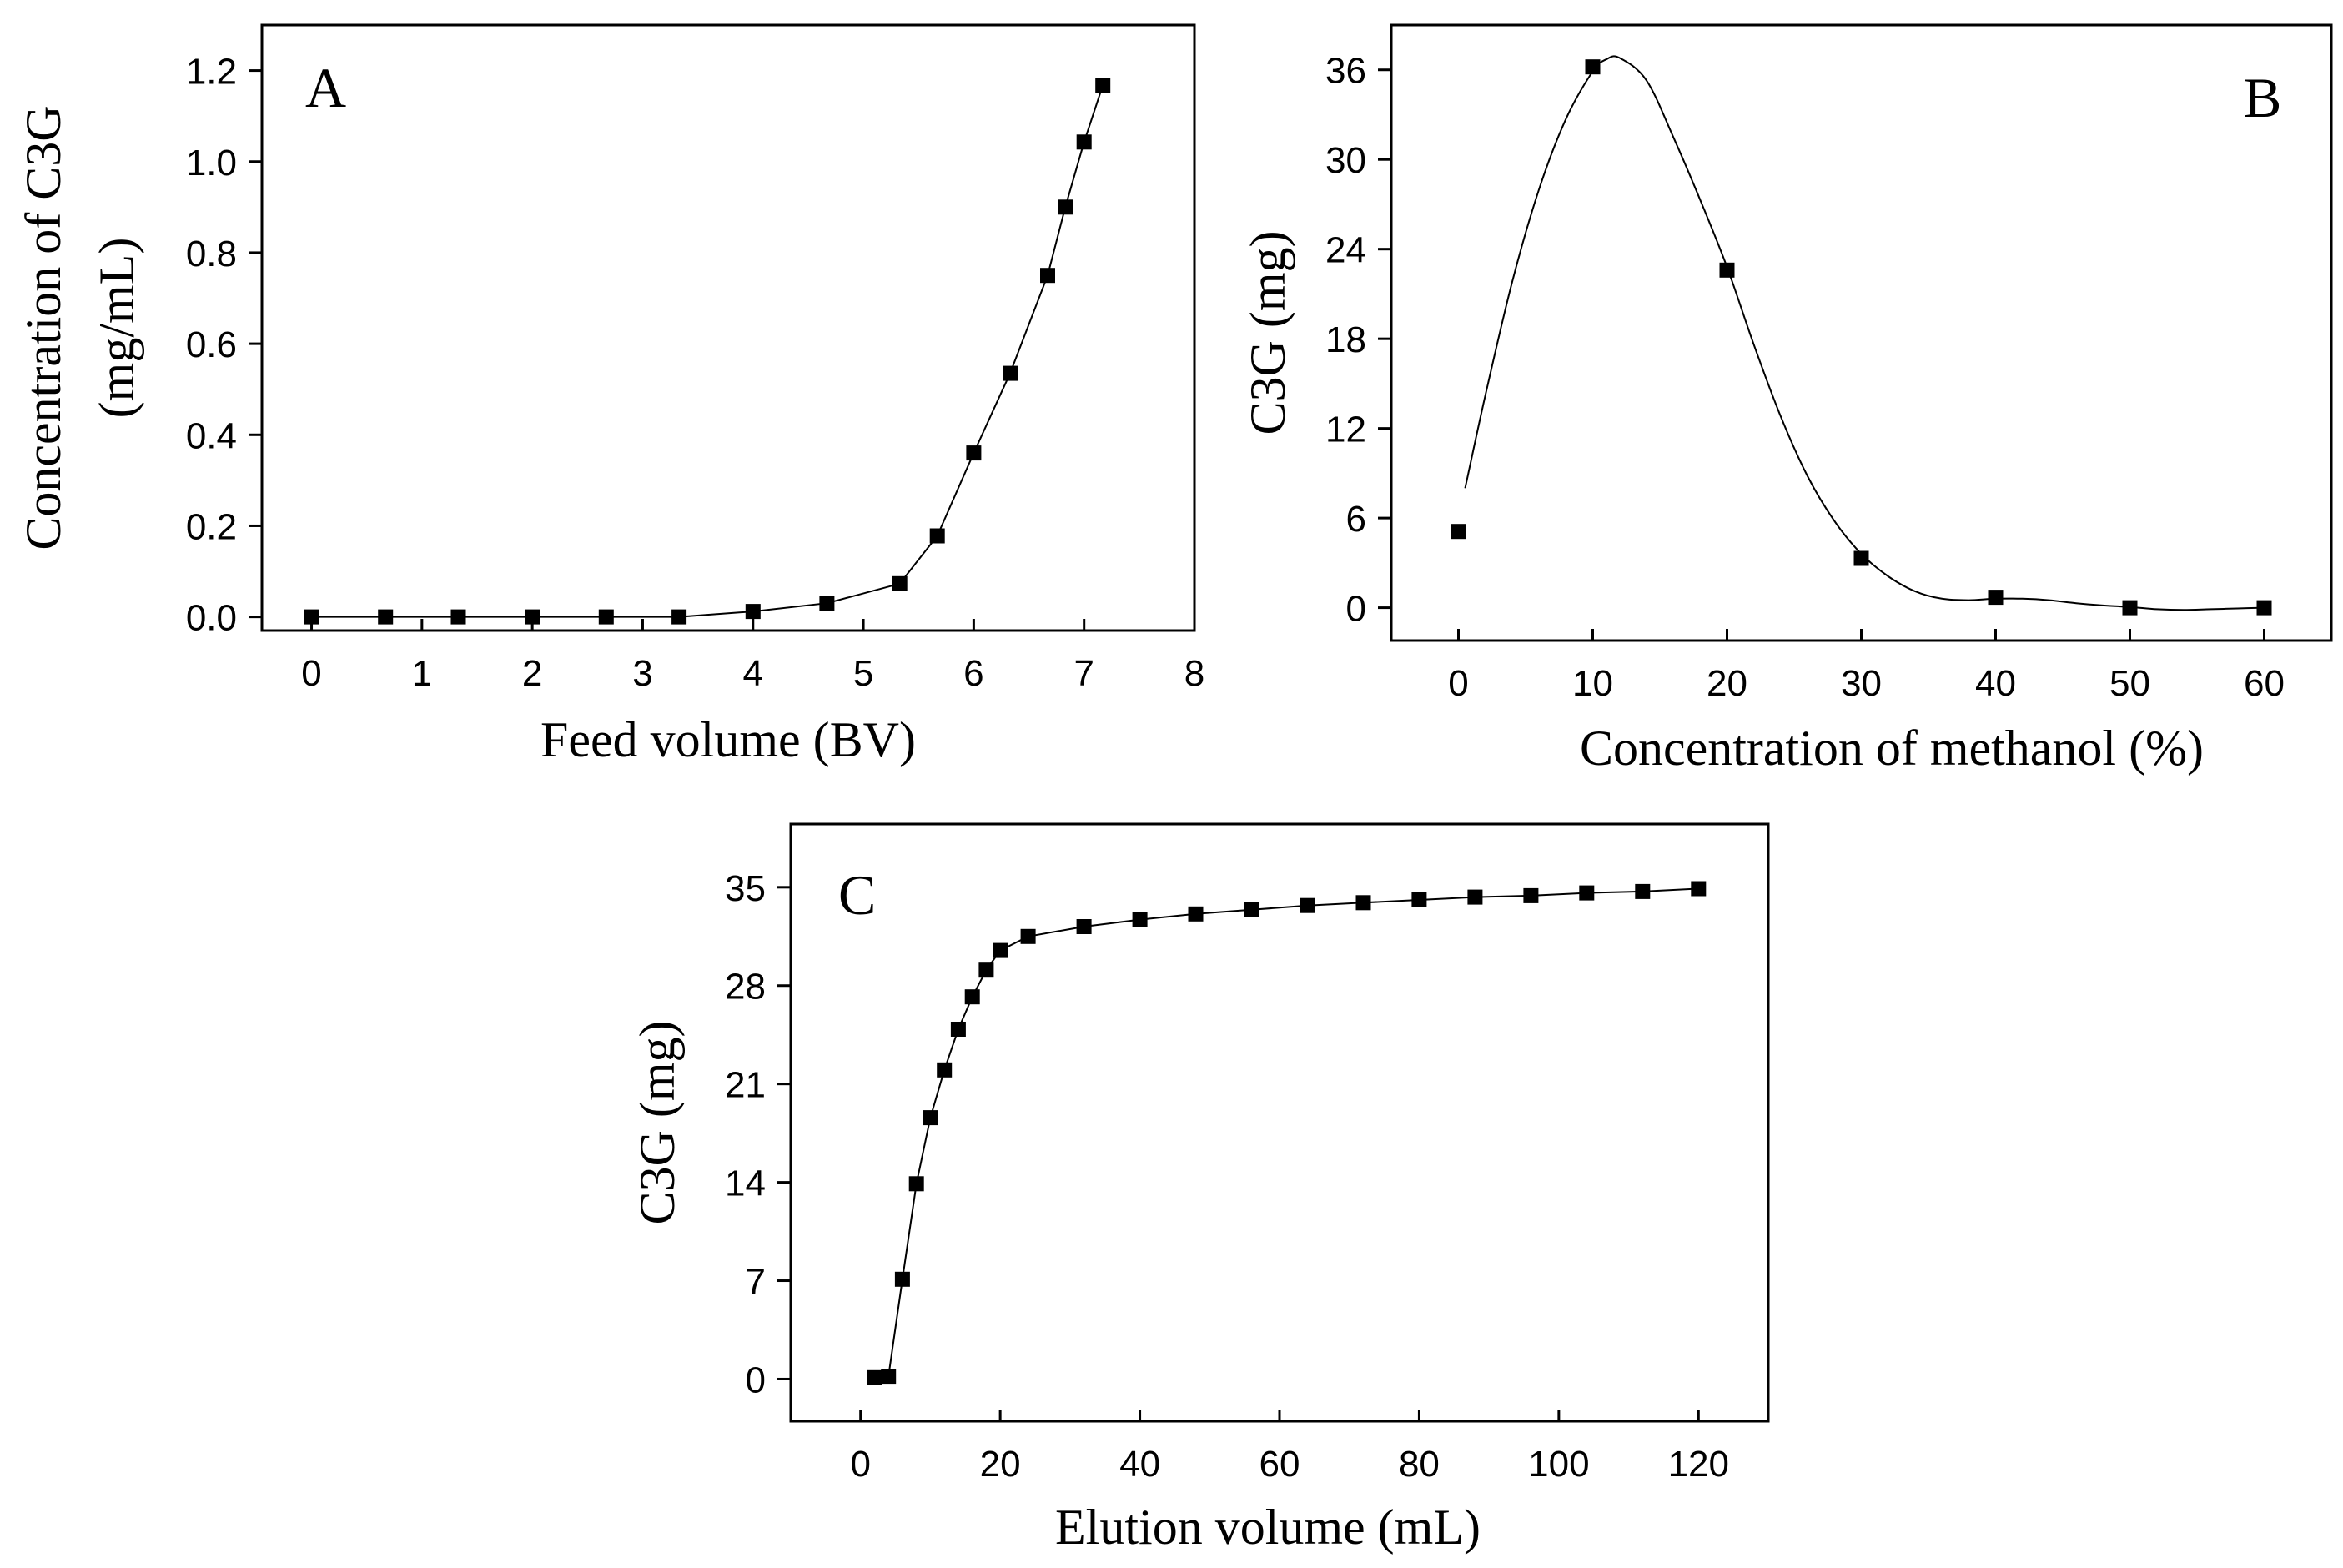  What do you see at coordinates (211, 526) in the screenshot?
I see `panel-a-y-tick-label: 0.2` at bounding box center [211, 526].